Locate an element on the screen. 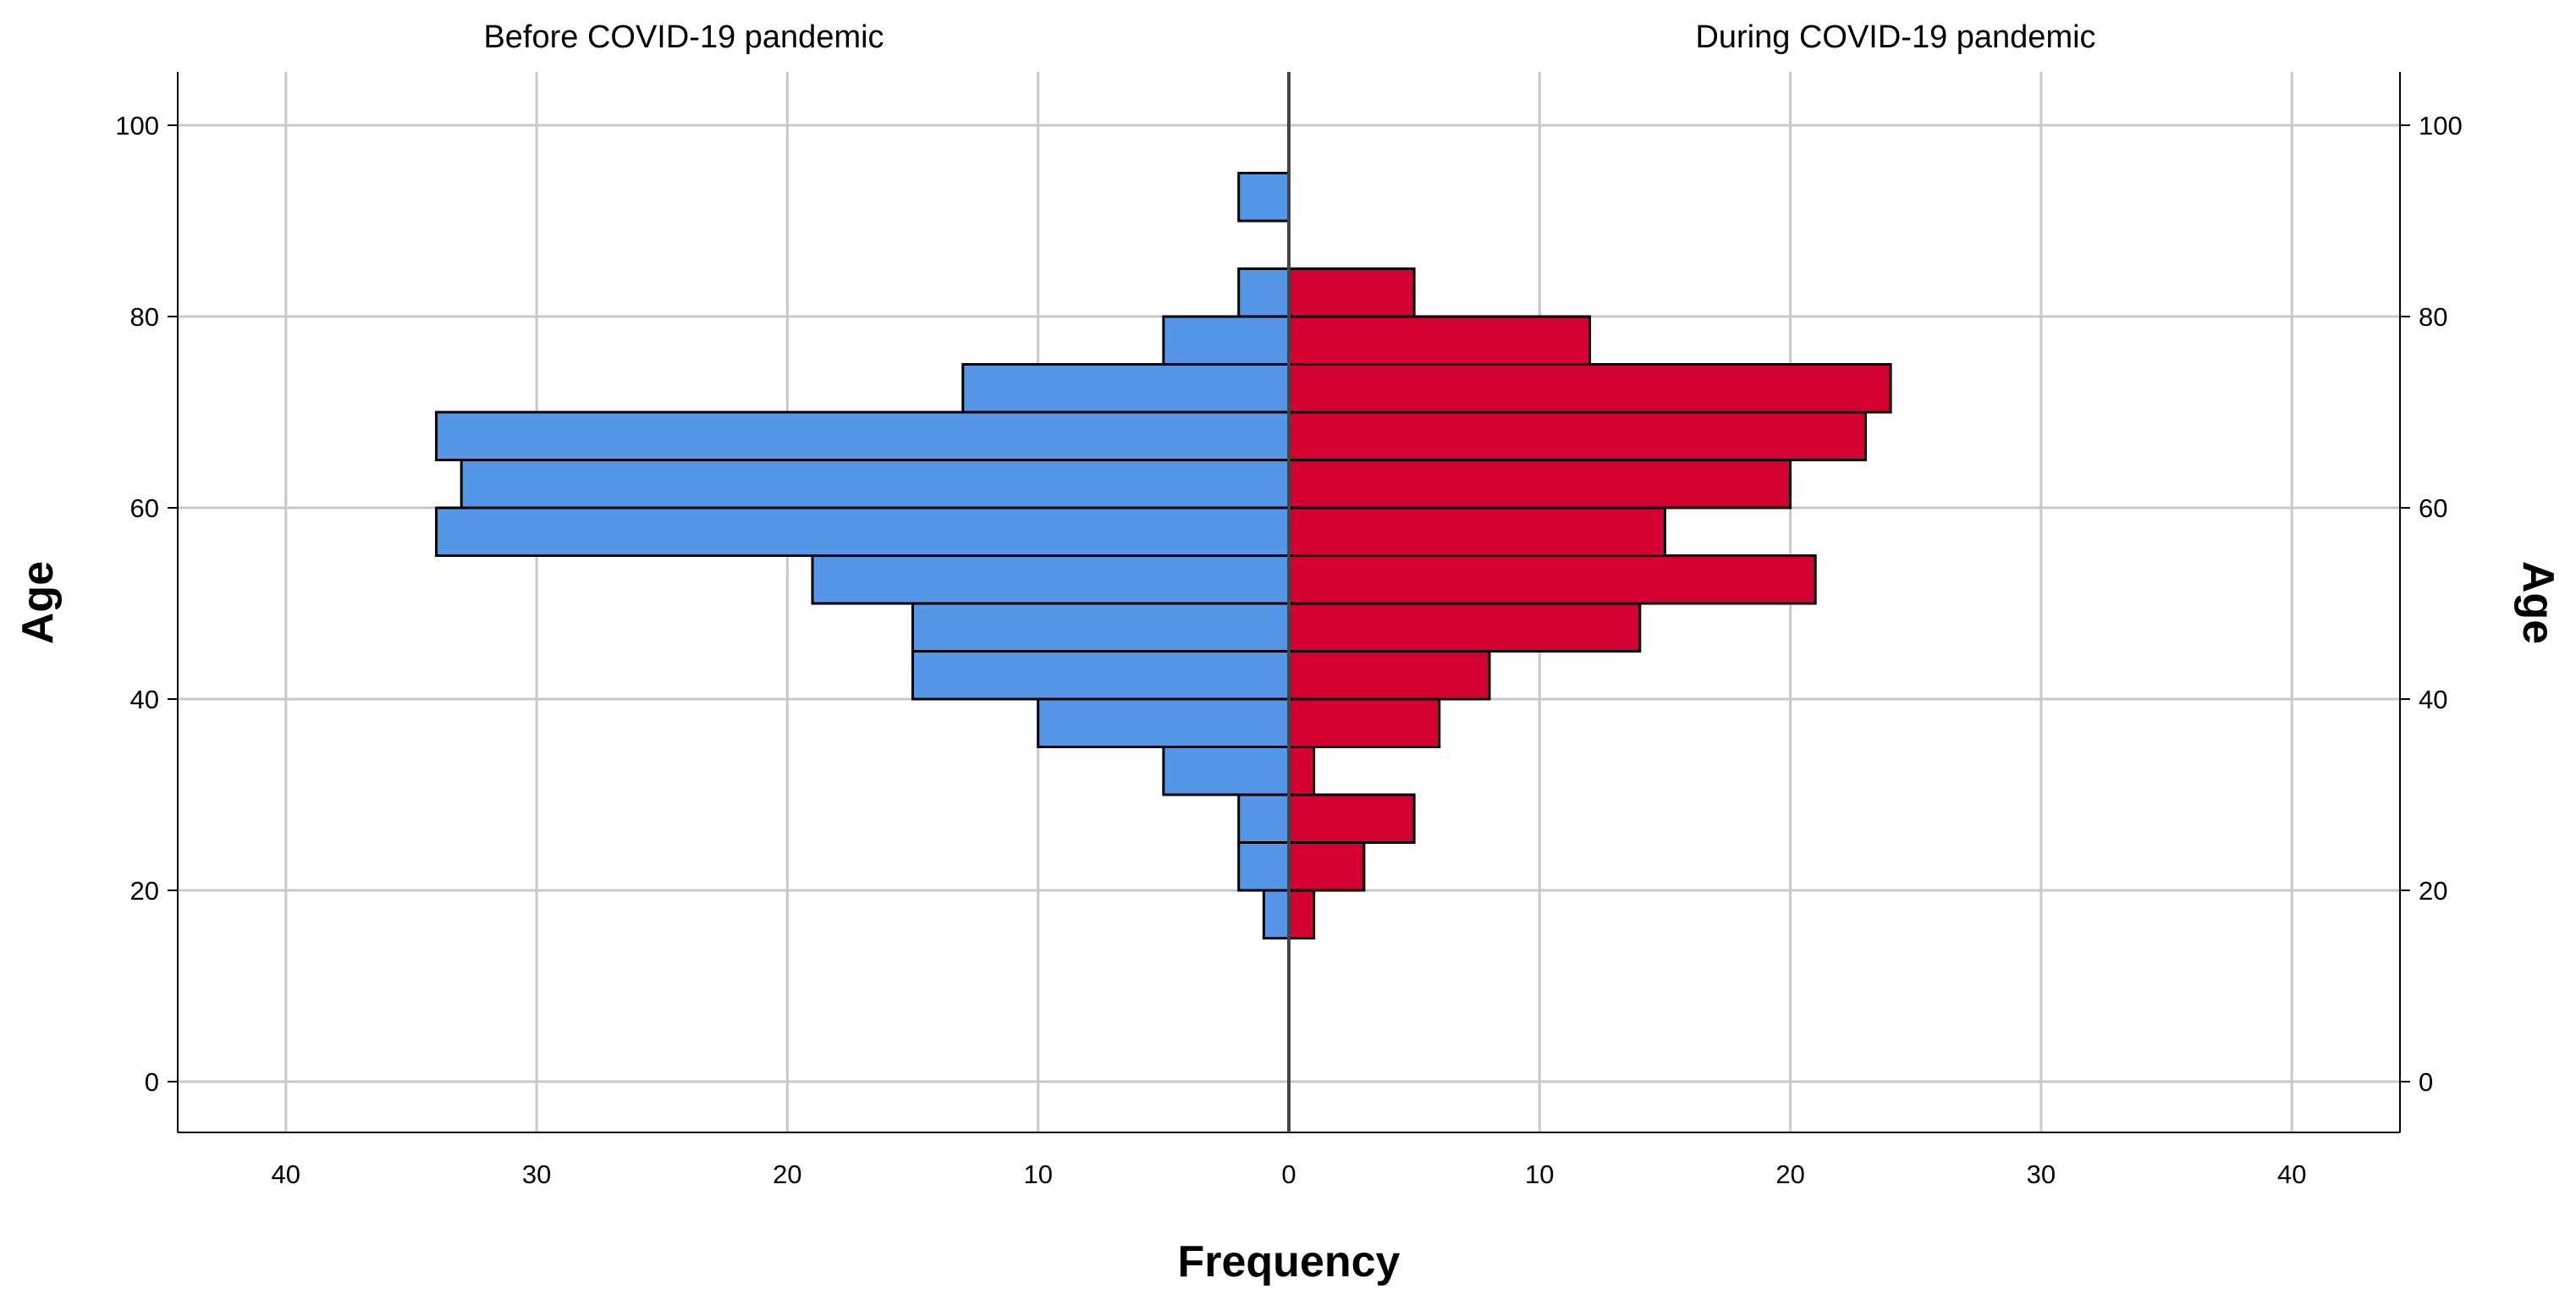 Image resolution: width=2576 pixels, height=1311 pixels. ytick-label-right-80: 80 is located at coordinates (2433, 317).